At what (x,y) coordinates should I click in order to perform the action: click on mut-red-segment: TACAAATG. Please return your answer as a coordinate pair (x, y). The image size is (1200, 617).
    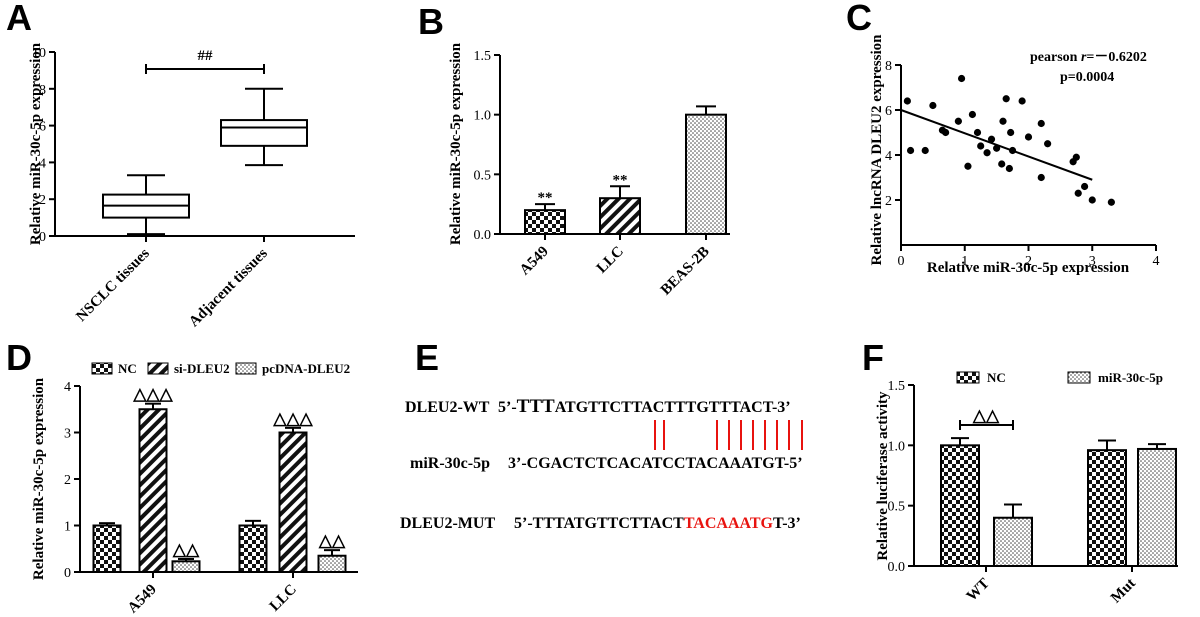
    Looking at the image, I should click on (729, 523).